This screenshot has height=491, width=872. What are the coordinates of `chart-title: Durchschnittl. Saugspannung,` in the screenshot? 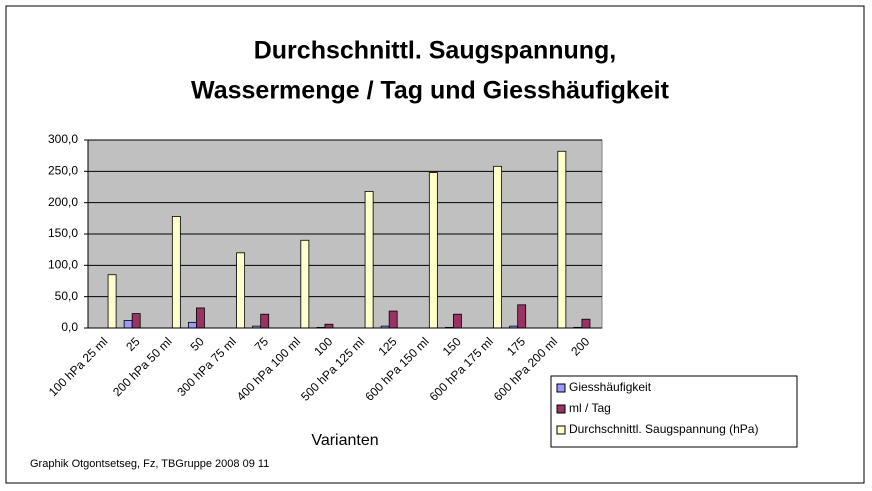 It's located at (435, 51).